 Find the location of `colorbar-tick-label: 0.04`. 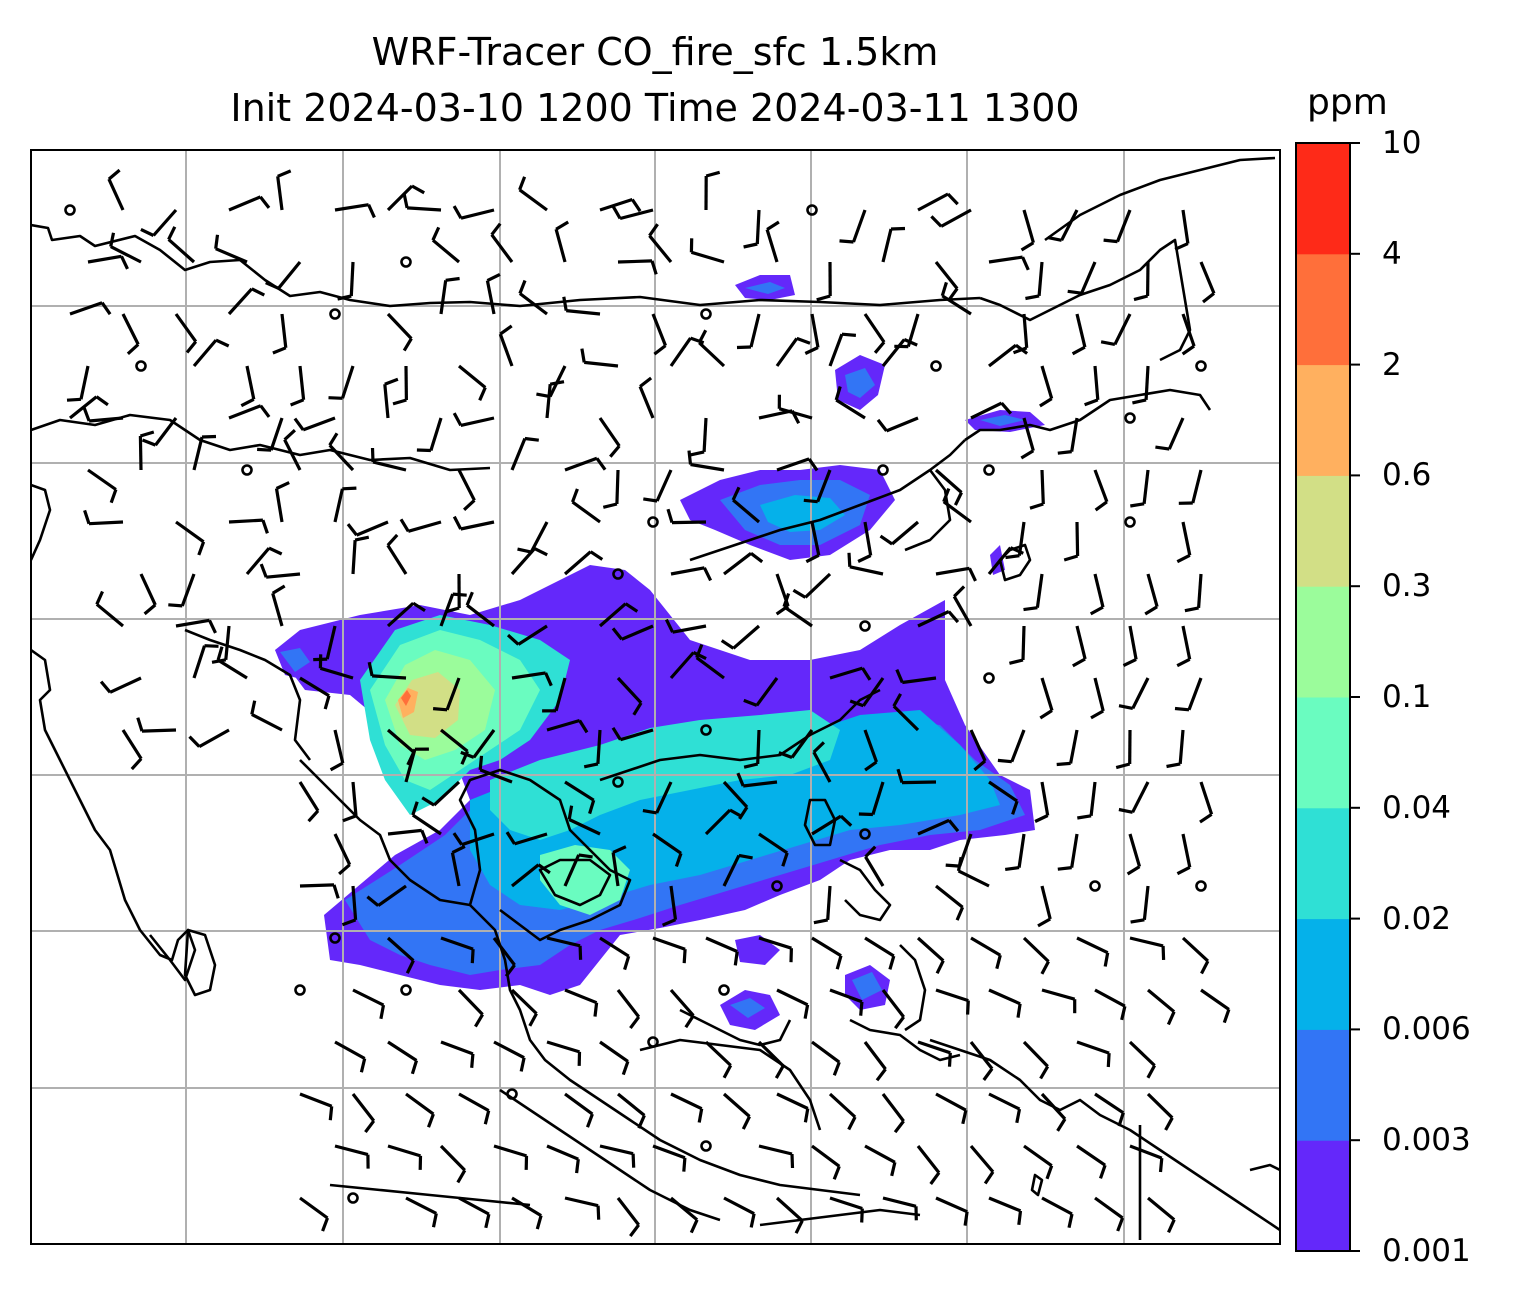

colorbar-tick-label: 0.04 is located at coordinates (1417, 807).